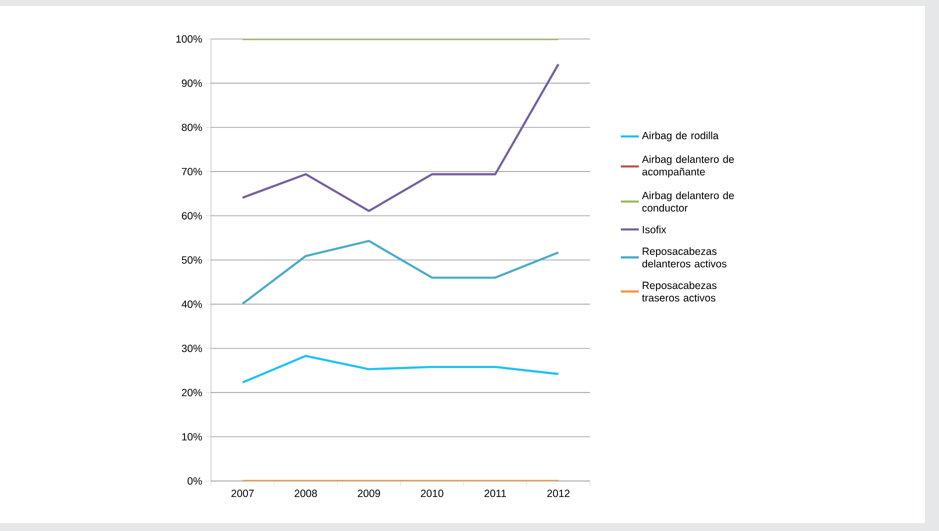 The height and width of the screenshot is (531, 939). I want to click on y-tick-label: 90%, so click(192, 83).